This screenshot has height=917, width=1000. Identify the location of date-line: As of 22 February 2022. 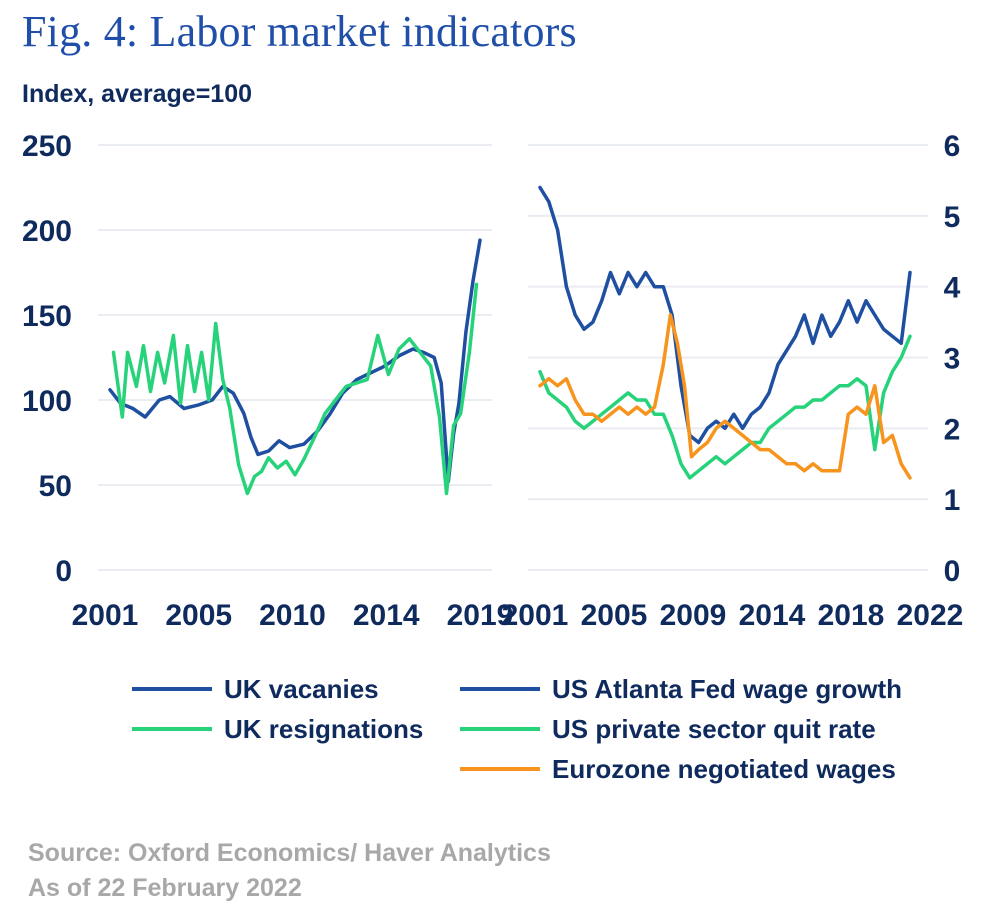
(165, 888).